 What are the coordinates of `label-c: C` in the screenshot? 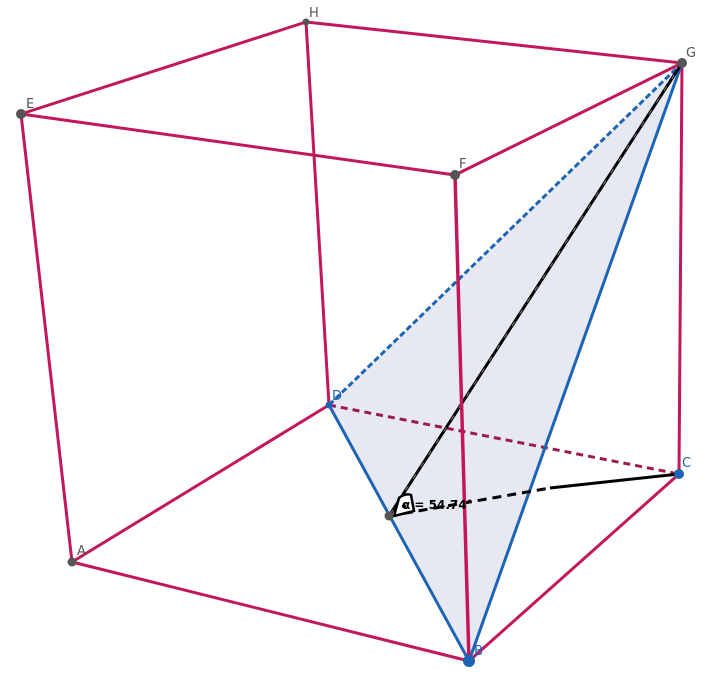 It's located at (686, 463).